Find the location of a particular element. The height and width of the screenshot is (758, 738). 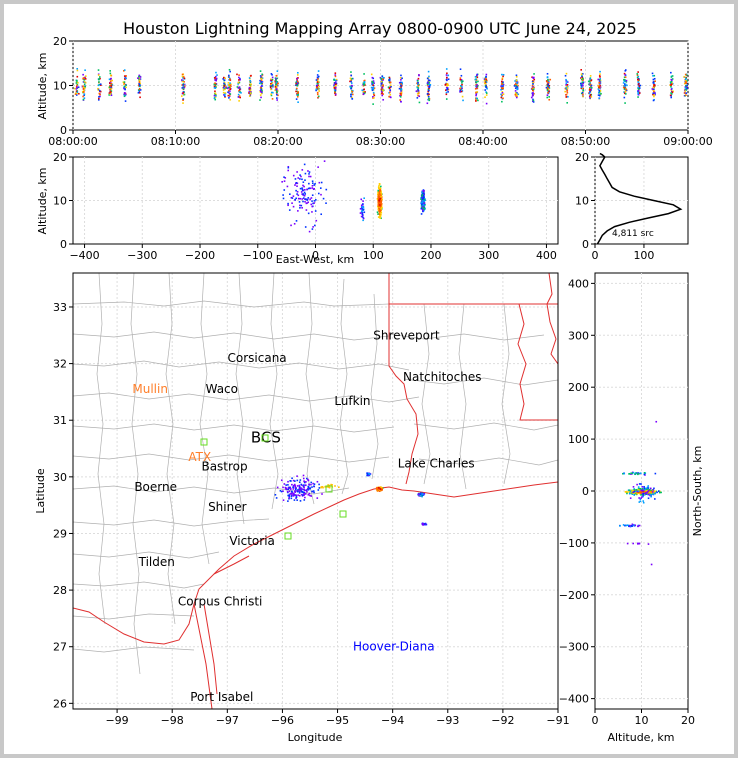

place-label: Waco is located at coordinates (222, 389).